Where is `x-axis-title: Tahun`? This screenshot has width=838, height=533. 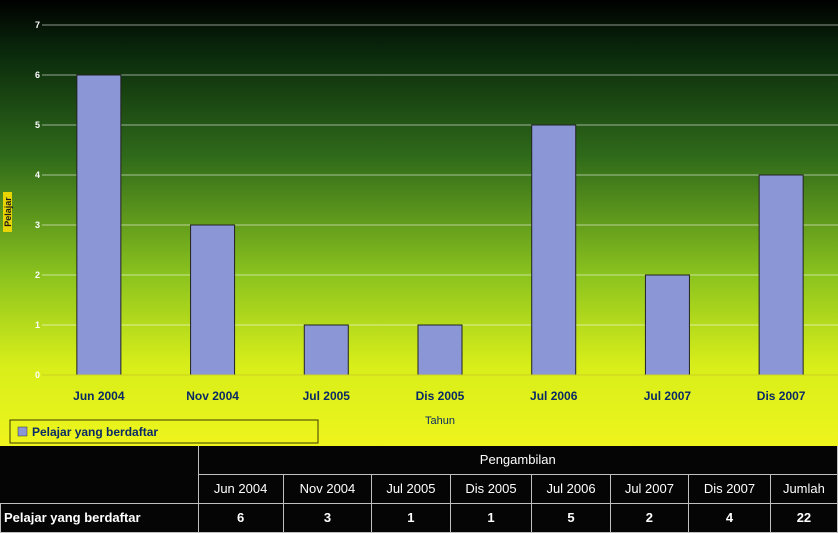
x-axis-title: Tahun is located at coordinates (440, 421).